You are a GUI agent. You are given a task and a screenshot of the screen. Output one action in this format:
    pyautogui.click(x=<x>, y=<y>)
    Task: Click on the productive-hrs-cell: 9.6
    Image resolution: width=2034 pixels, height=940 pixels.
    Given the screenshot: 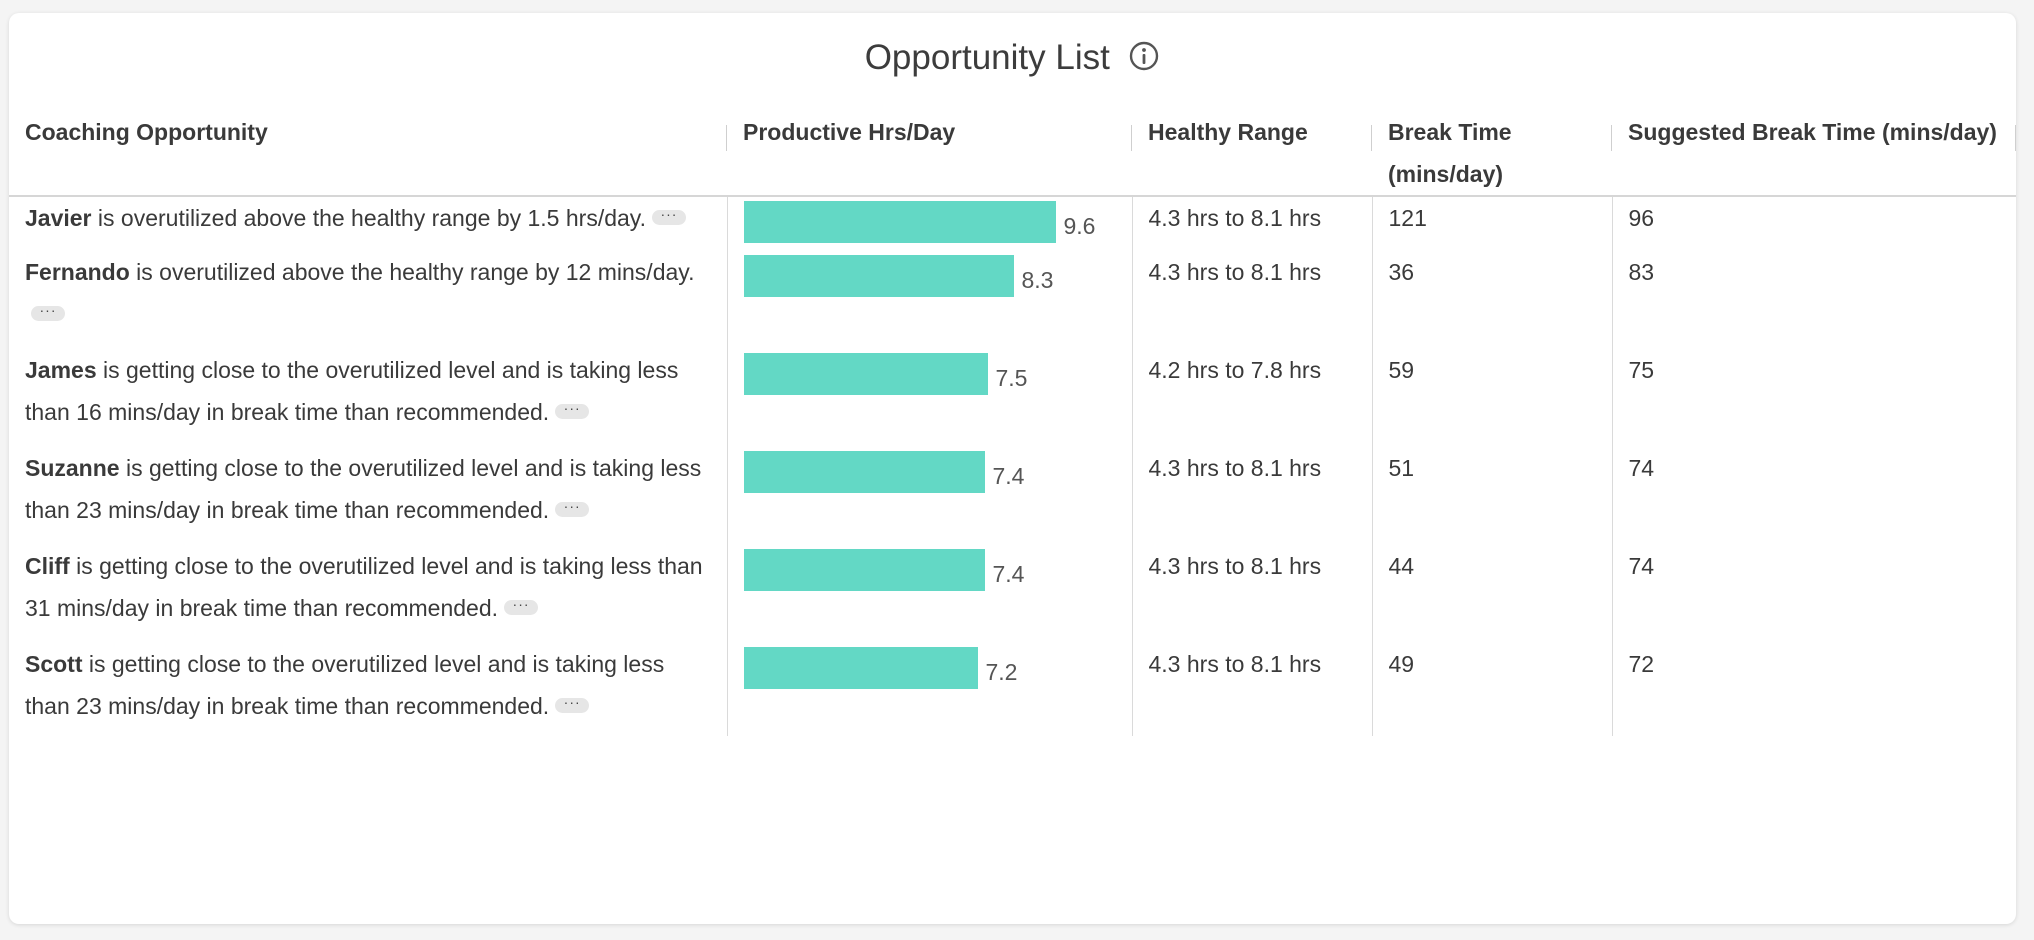 What is the action you would take?
    pyautogui.click(x=929, y=223)
    